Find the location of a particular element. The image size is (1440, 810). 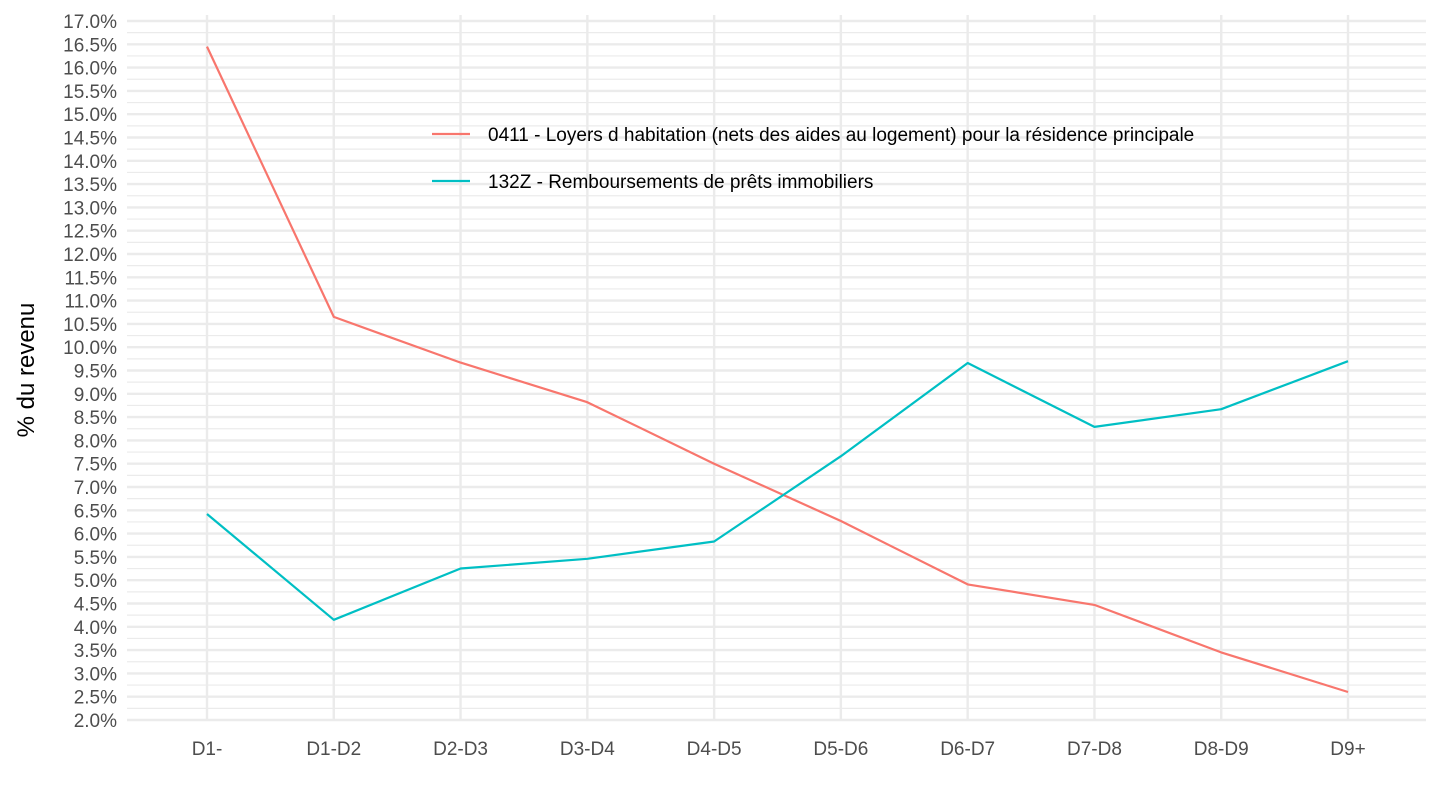

y-tick-label: 4.0% is located at coordinates (95, 628).